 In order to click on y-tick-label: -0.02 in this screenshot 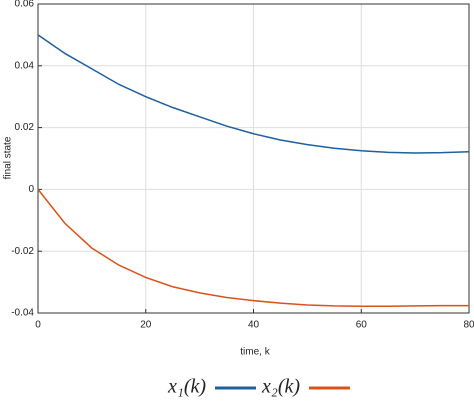, I will do `click(22, 251)`.